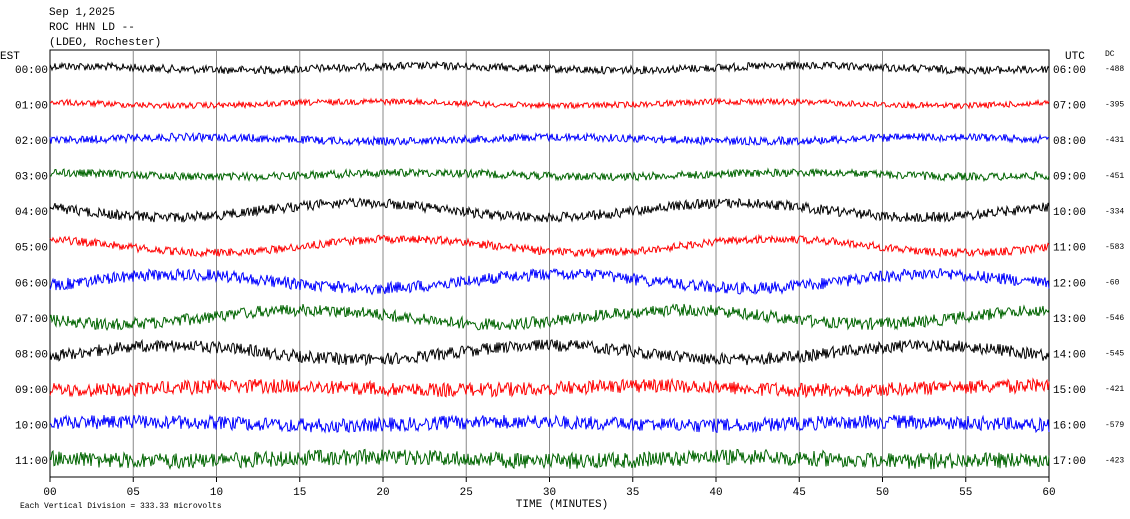  I want to click on x-tick-label: 45, so click(799, 493).